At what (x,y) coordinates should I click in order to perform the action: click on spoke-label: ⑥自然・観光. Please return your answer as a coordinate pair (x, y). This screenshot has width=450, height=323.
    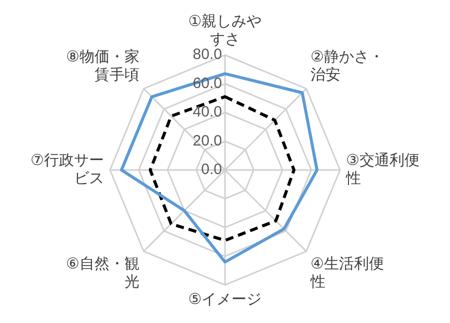
    Looking at the image, I should click on (103, 272).